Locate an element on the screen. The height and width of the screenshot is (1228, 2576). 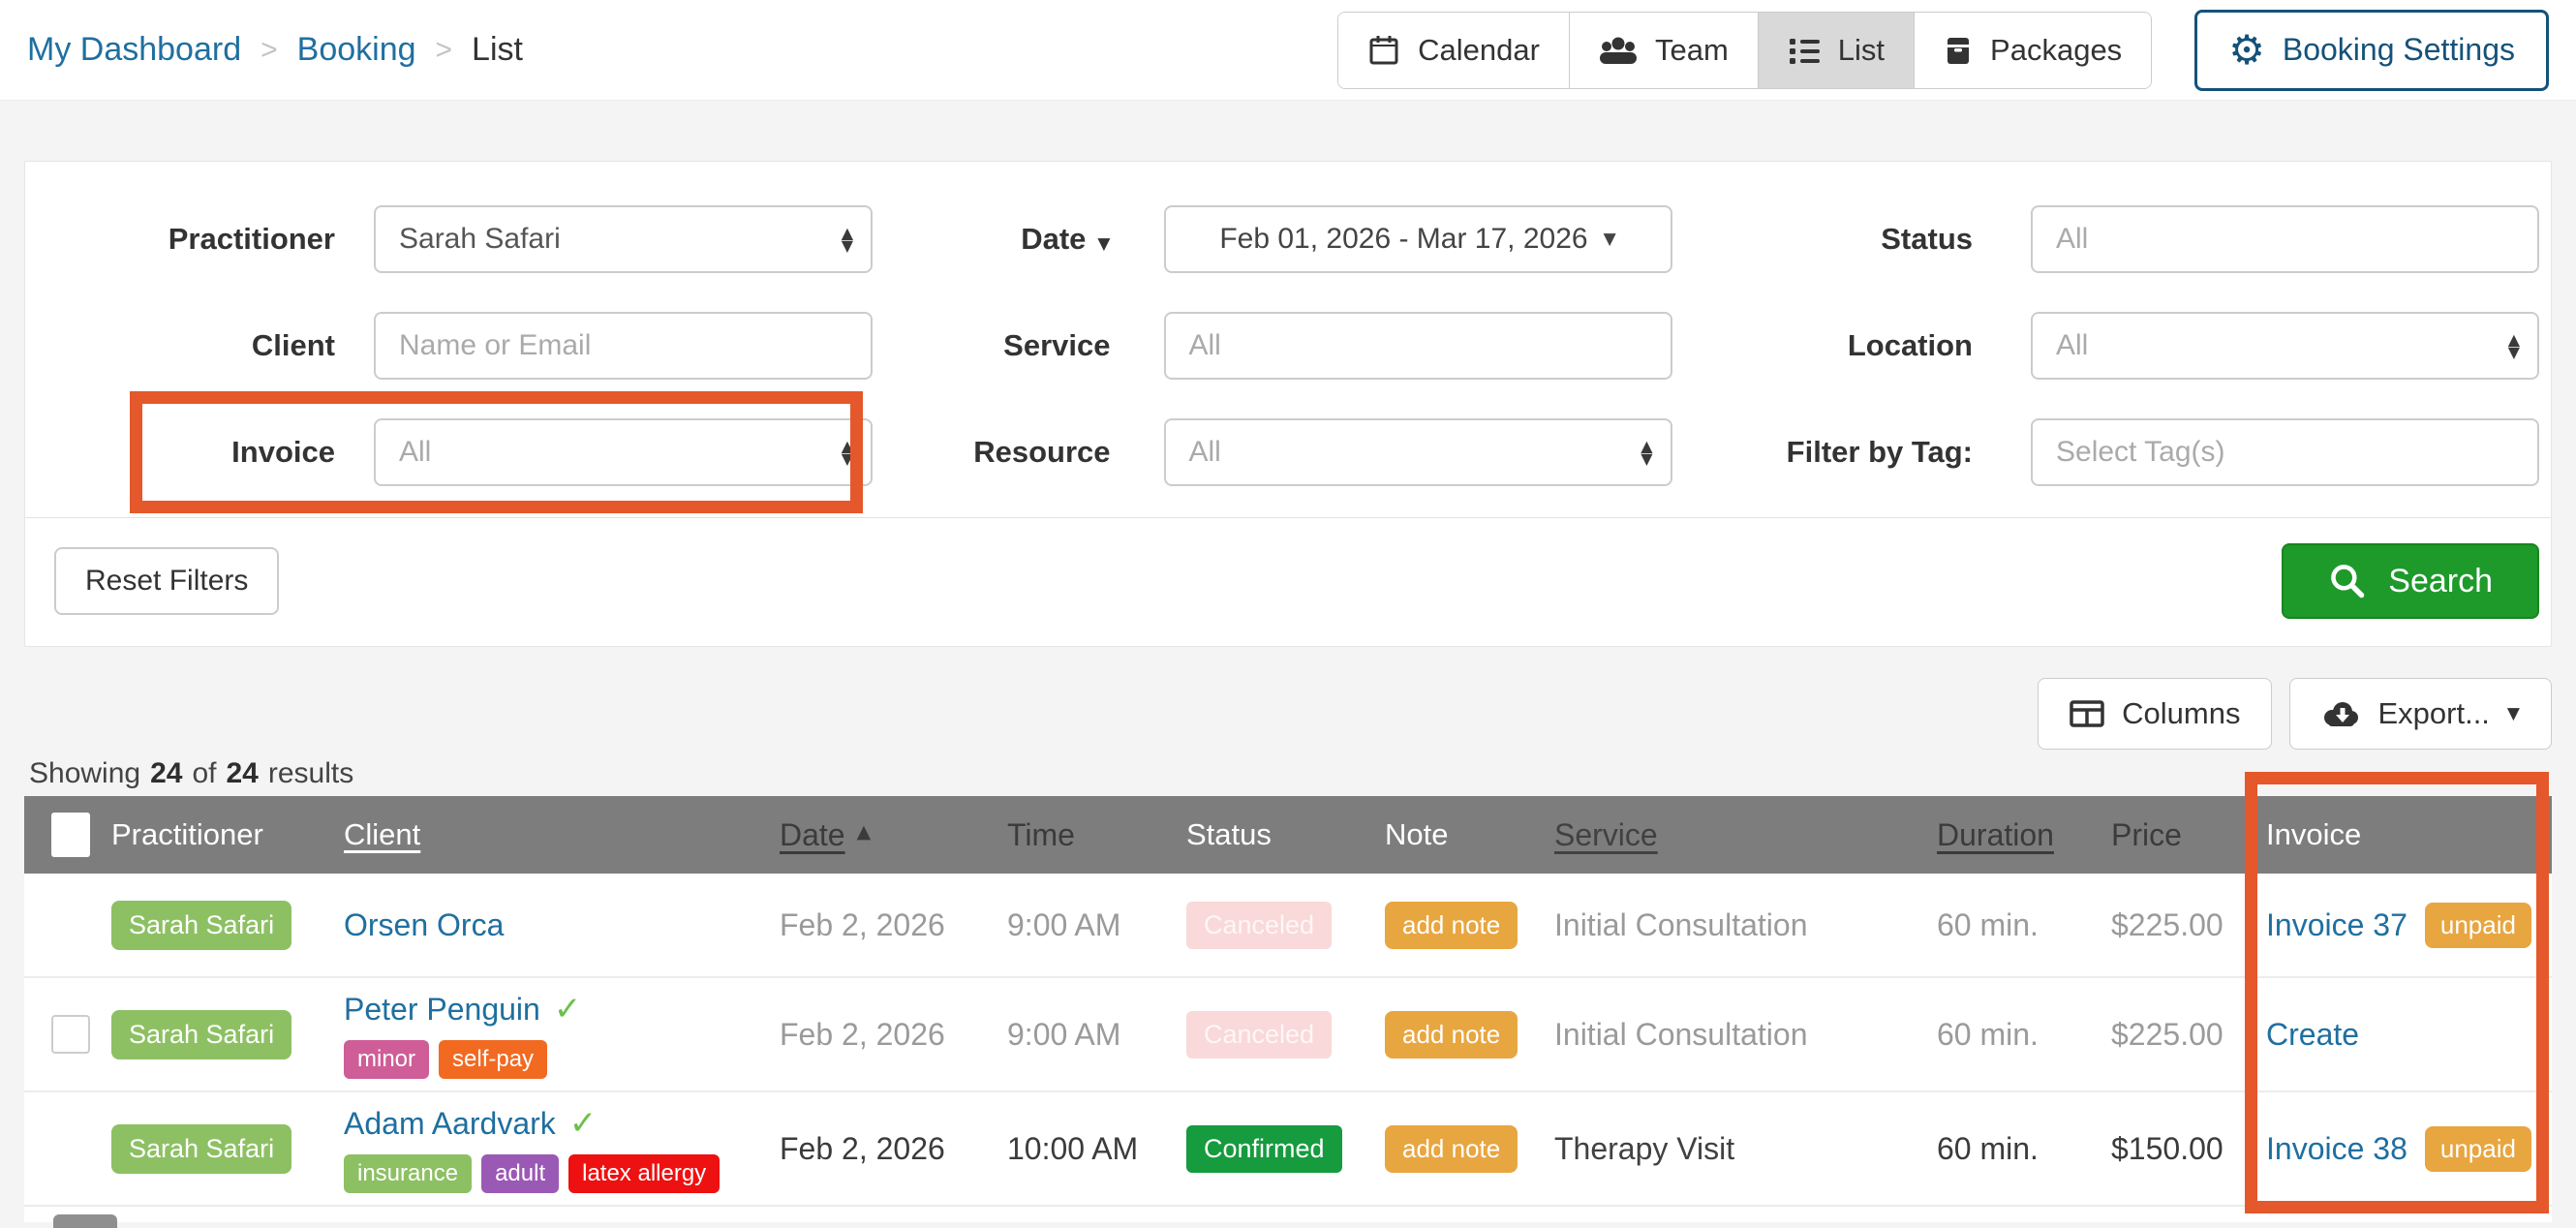
verified-check-icon: ✓ is located at coordinates (567, 1009).